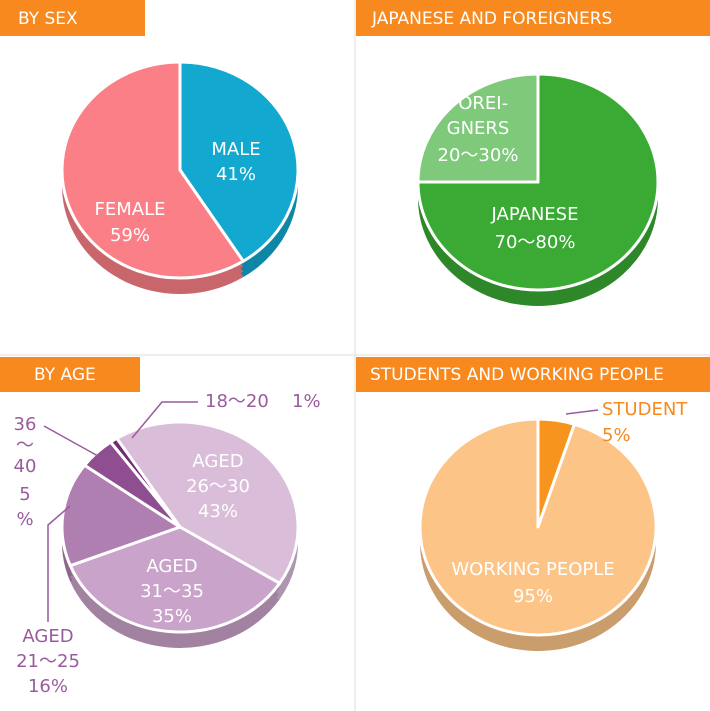 The width and height of the screenshot is (710, 711). Describe the element at coordinates (478, 116) in the screenshot. I see `slice-label: FOREI-GNERS` at that location.